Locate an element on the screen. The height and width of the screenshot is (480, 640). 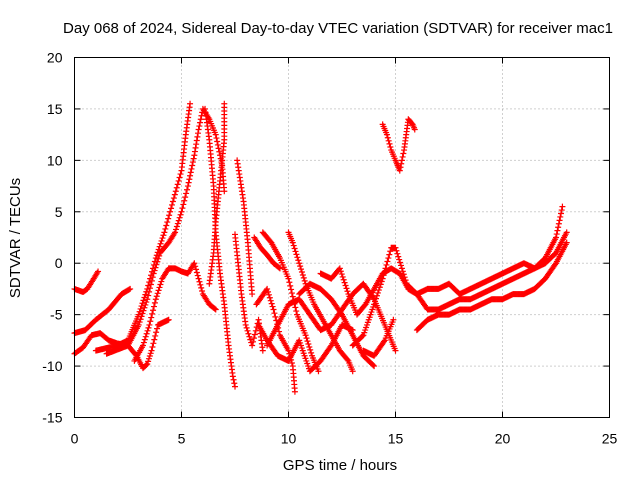
y-axis-label: SDTVAR / TECUs is located at coordinates (15, 238).